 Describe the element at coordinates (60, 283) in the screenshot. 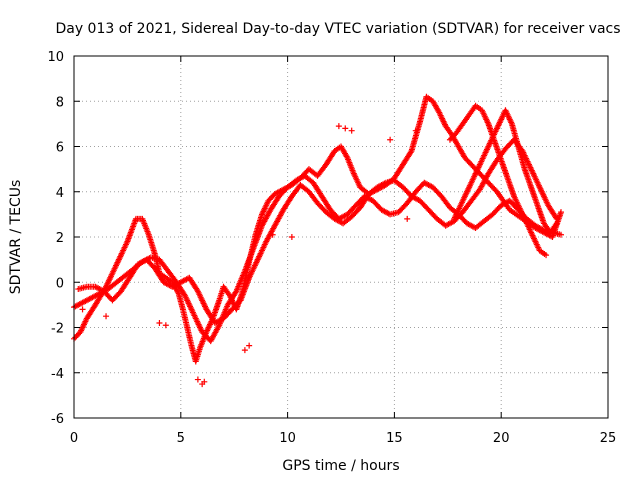

I see `y-tick-label: 0` at that location.